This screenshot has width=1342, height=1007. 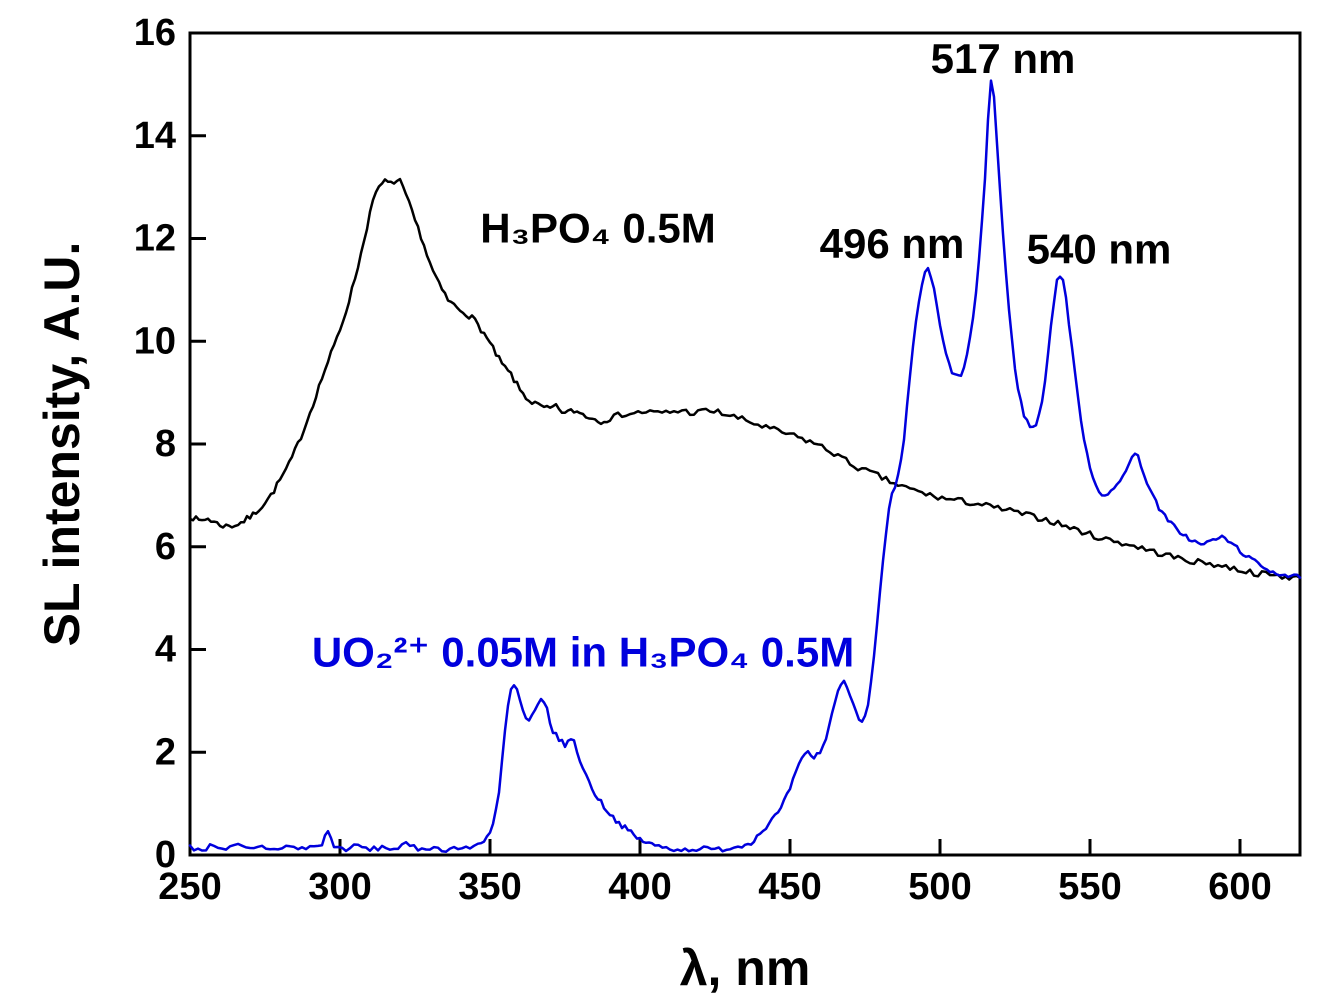 I want to click on y-tick-label: 4, so click(x=165, y=650).